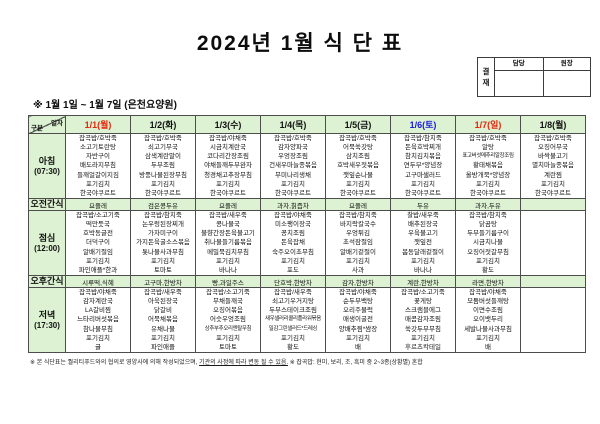  Describe the element at coordinates (163, 311) in the screenshot. I see `menu-item: 닭갈비` at that location.